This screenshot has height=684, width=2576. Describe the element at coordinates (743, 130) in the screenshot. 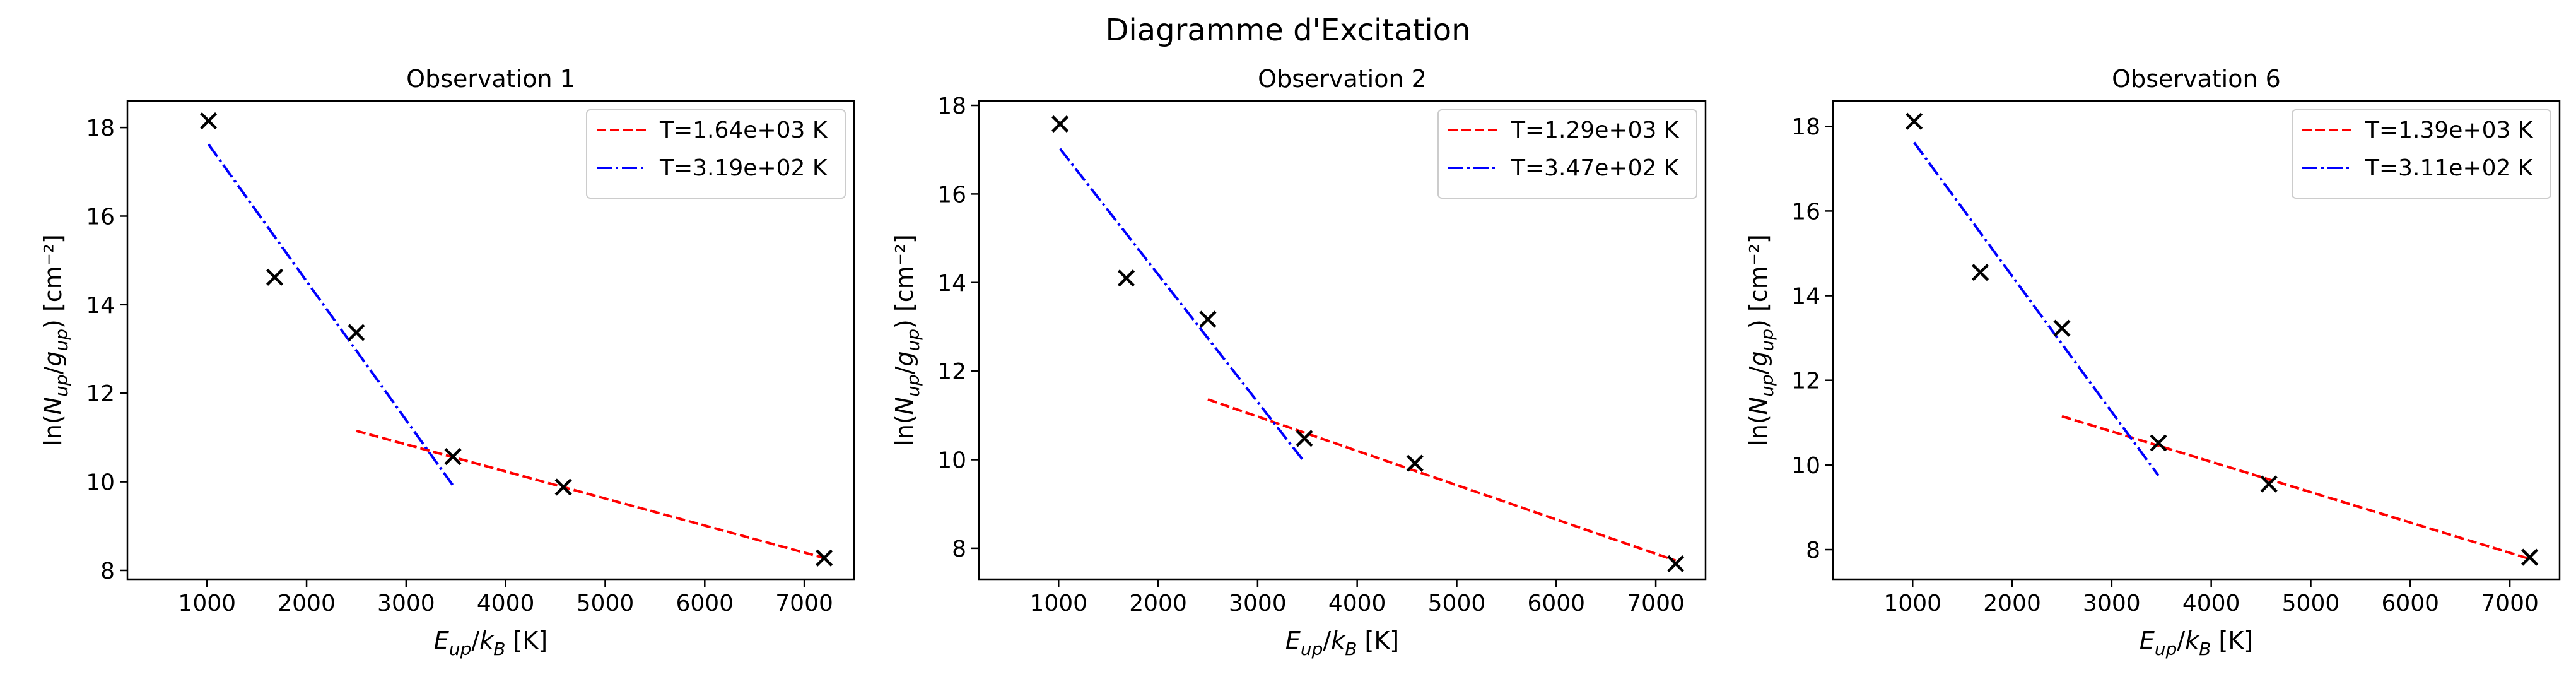

I see `legend-entry: T=1.64e+03 K` at that location.